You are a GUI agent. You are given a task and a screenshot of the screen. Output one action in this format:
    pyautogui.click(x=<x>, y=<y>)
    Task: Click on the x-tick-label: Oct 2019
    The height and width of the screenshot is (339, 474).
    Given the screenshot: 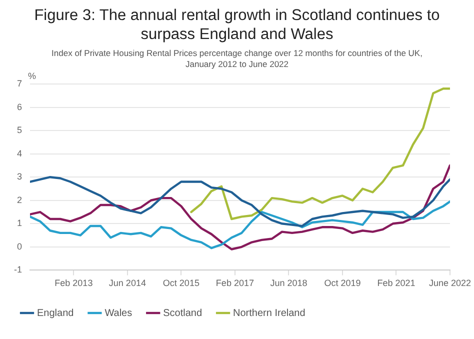 What is the action you would take?
    pyautogui.click(x=342, y=283)
    